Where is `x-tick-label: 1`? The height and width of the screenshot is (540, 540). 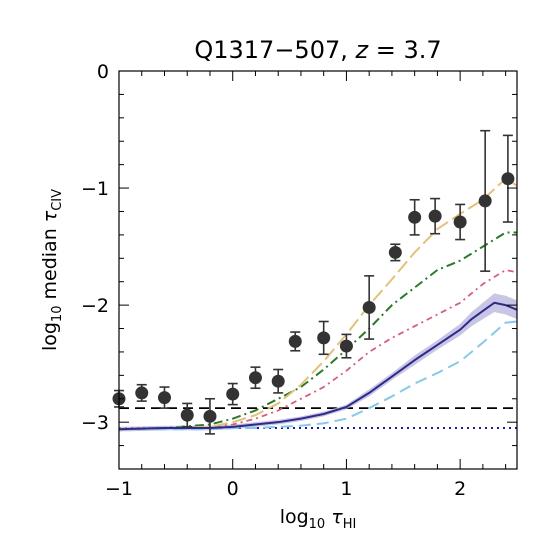 x-tick-label: 1 is located at coordinates (346, 489).